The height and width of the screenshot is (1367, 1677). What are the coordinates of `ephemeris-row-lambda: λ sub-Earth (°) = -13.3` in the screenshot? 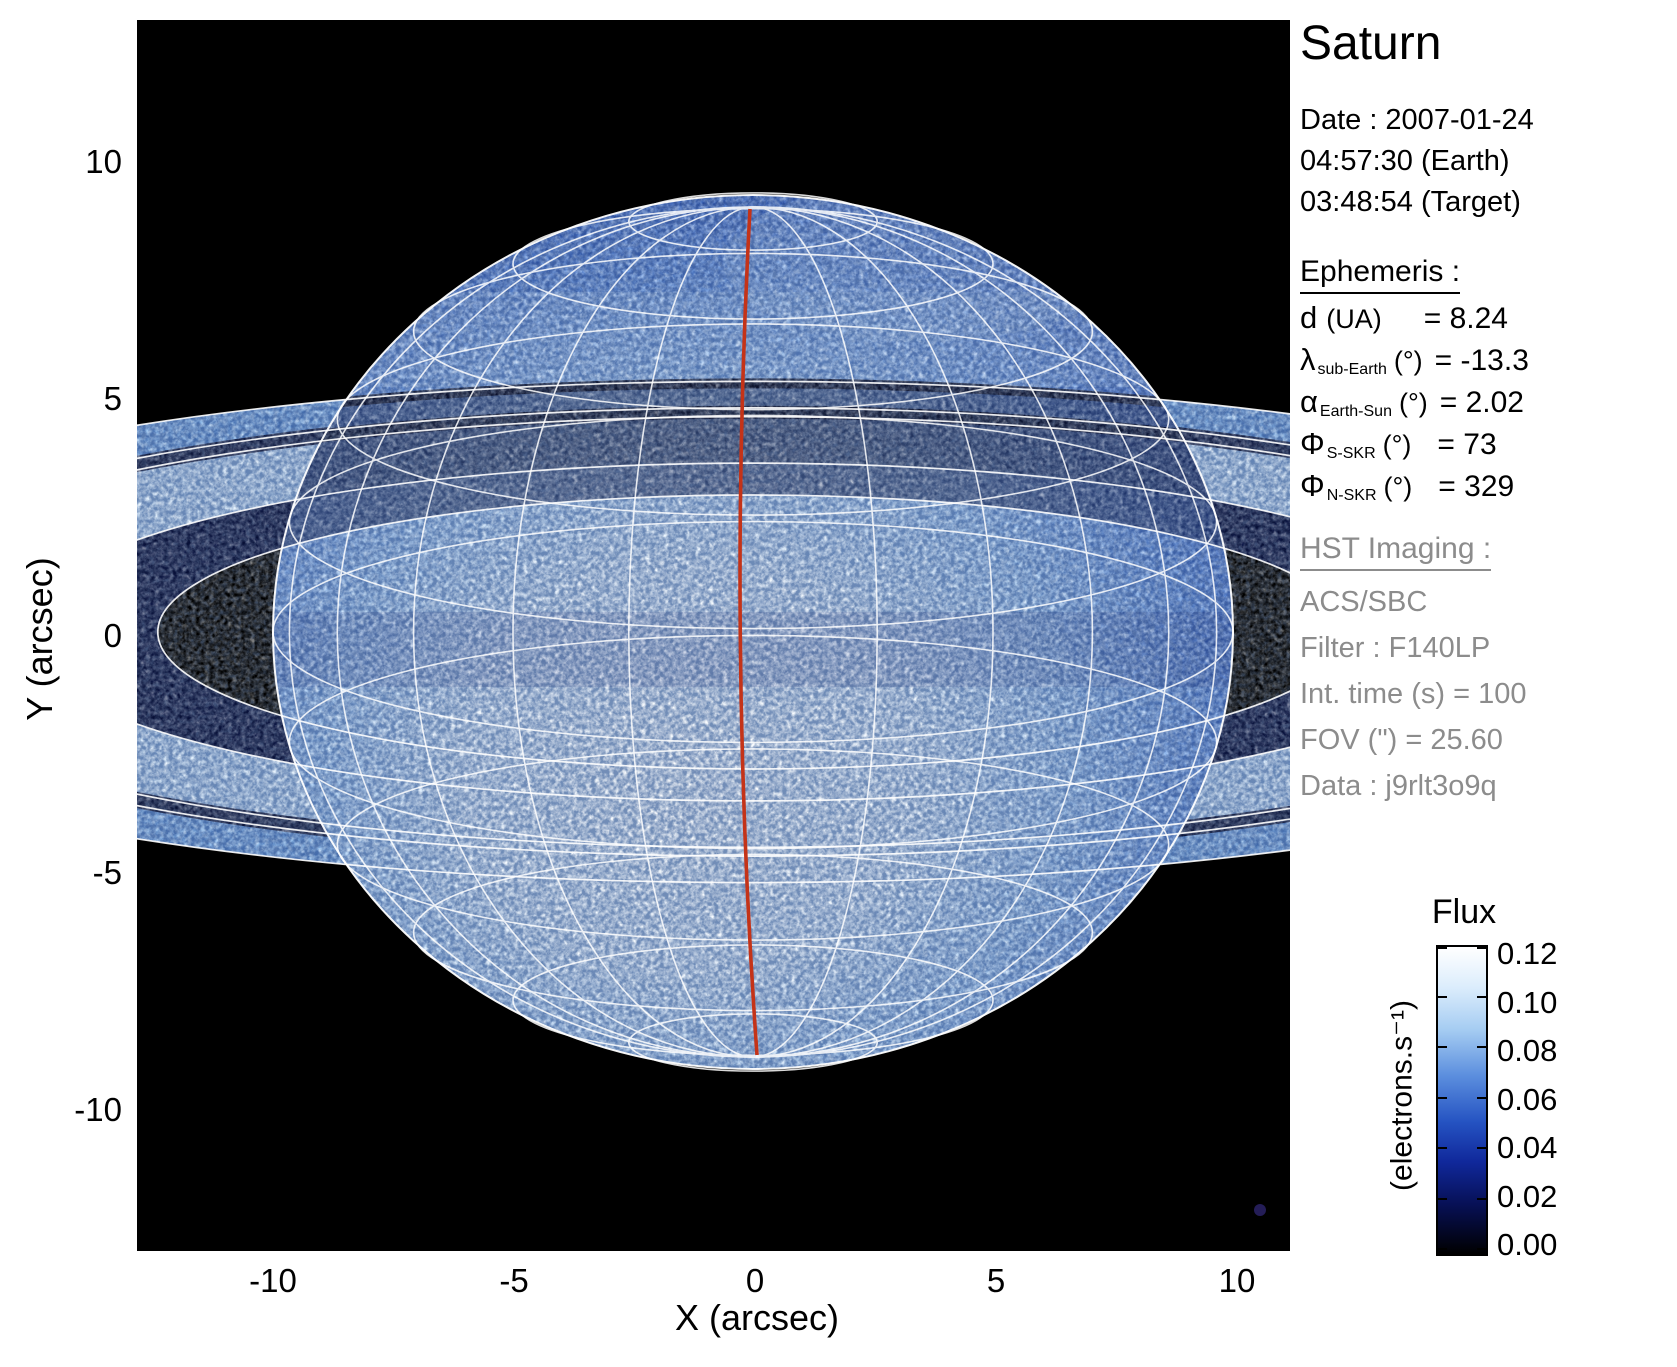 It's located at (1414, 363).